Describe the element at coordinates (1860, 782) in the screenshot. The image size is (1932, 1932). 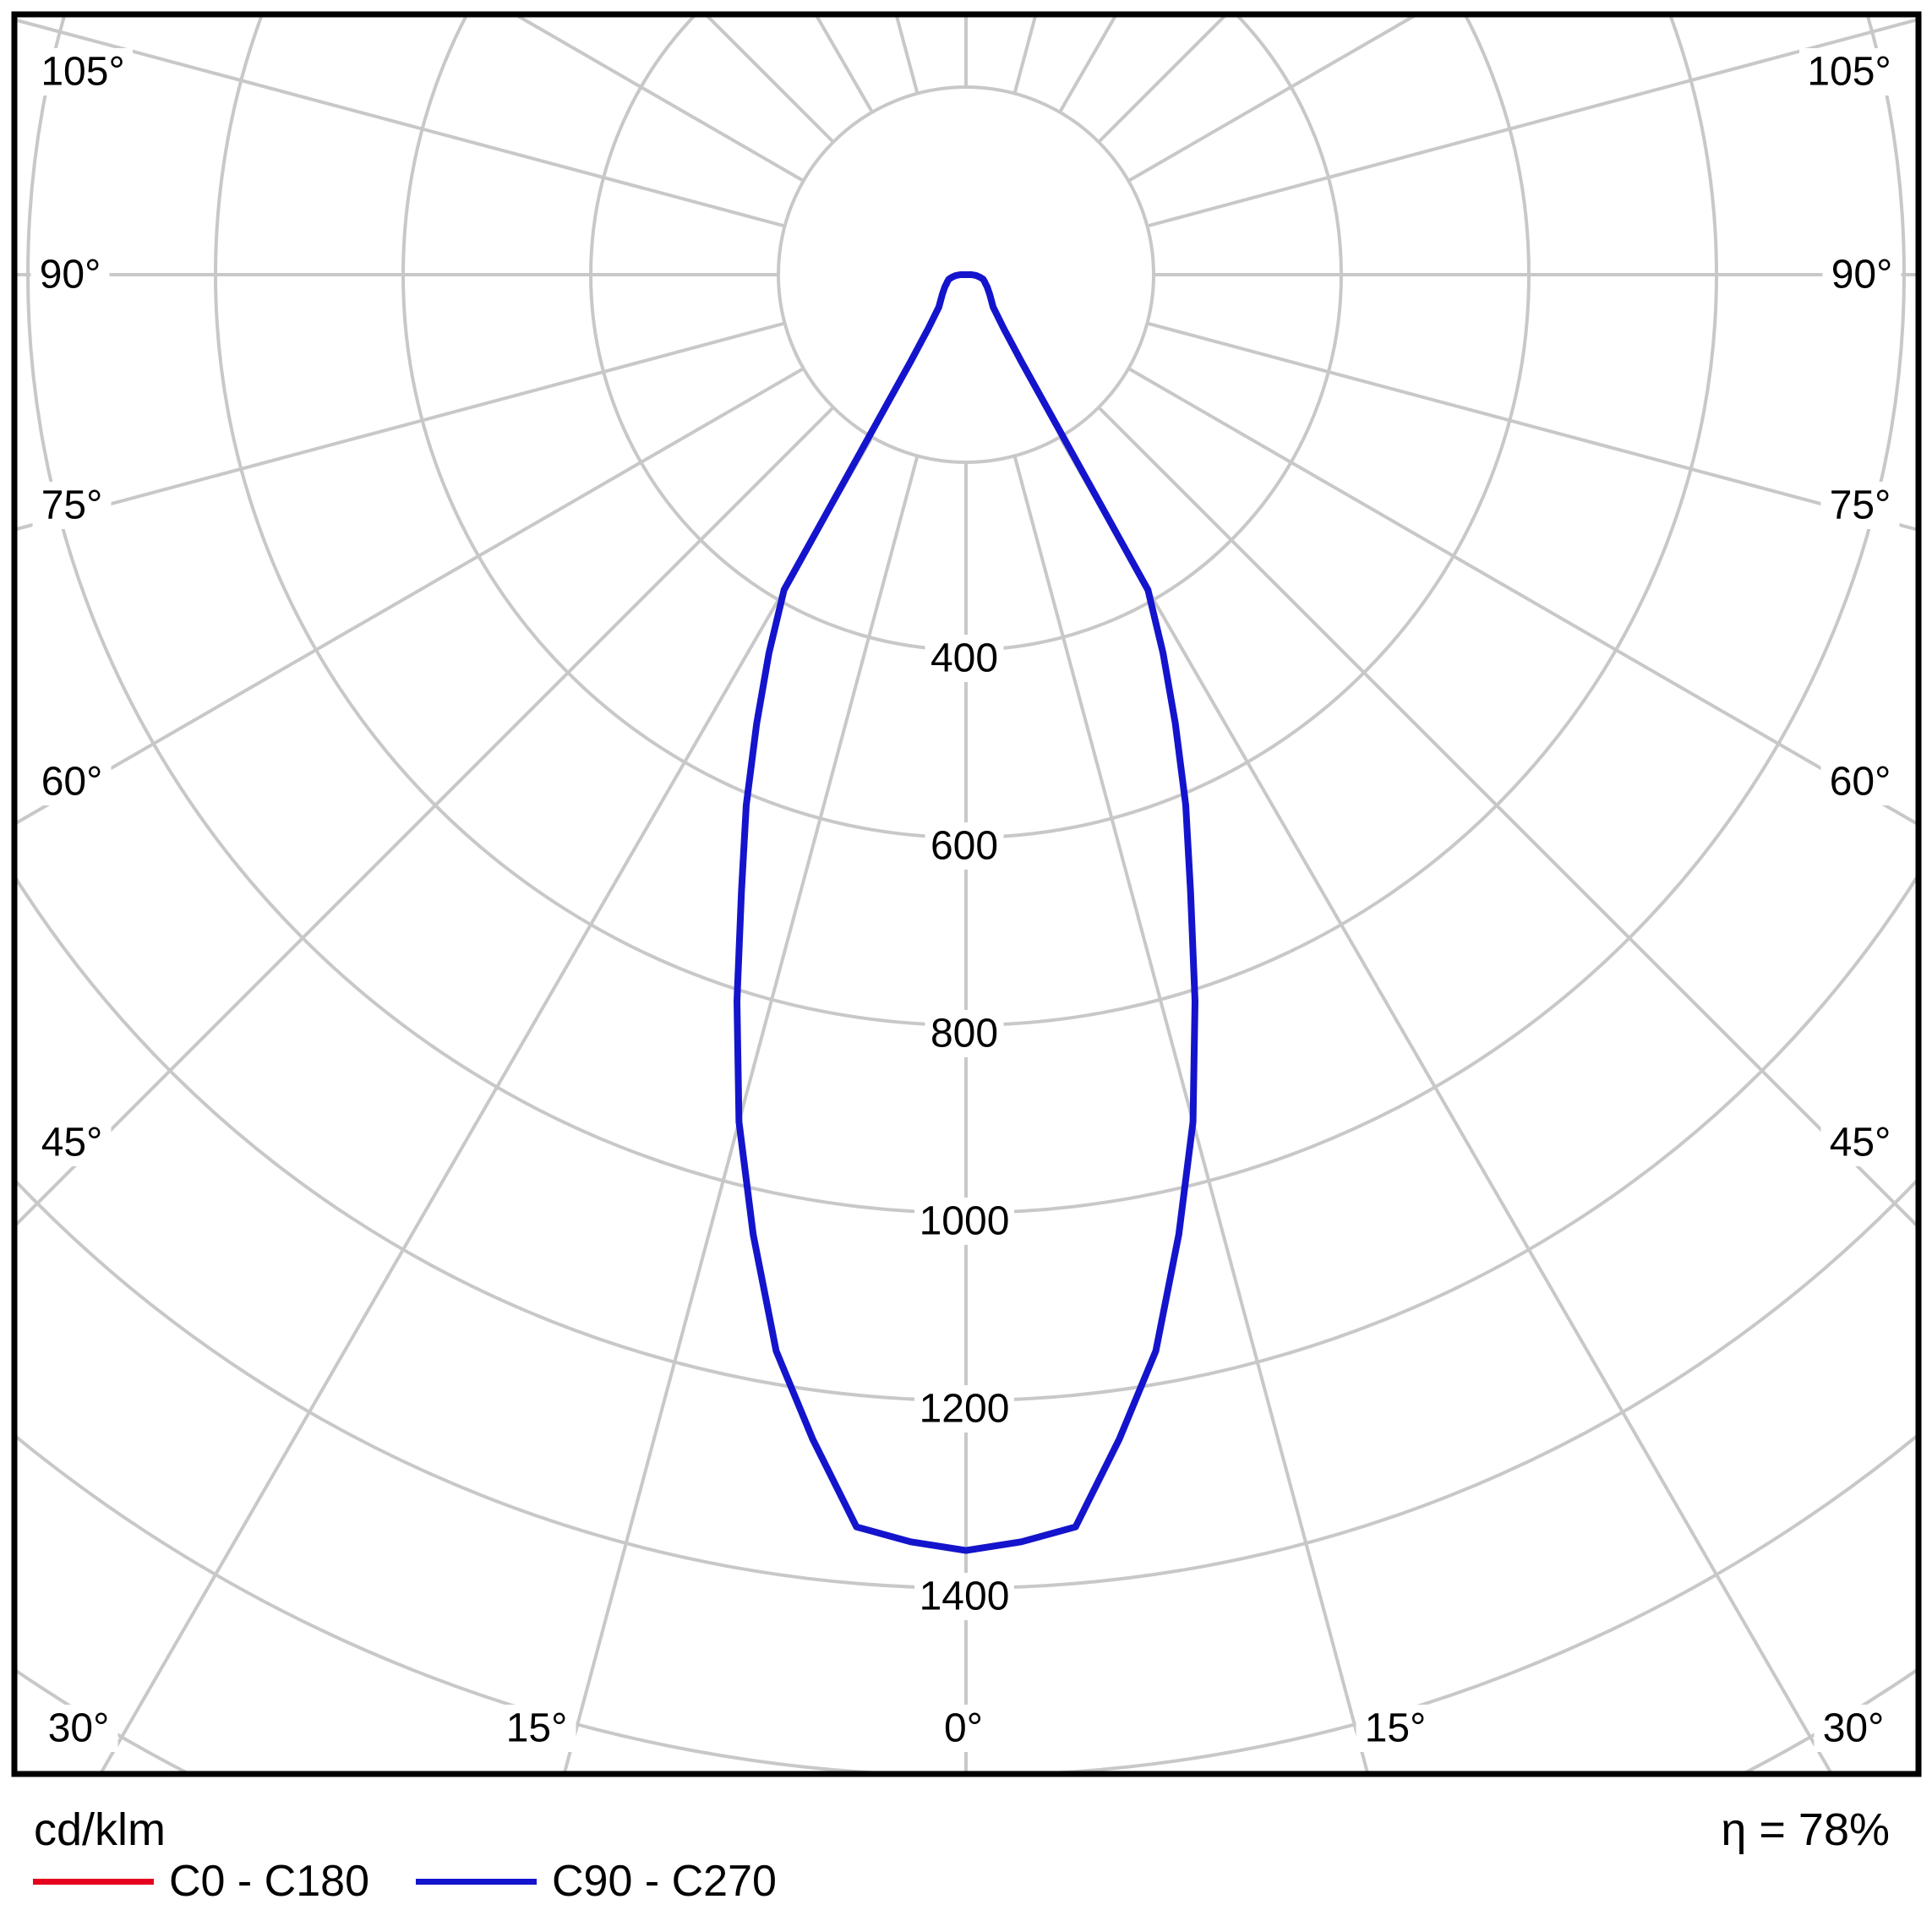
I see `angle-tick-right-60°: 60°` at that location.